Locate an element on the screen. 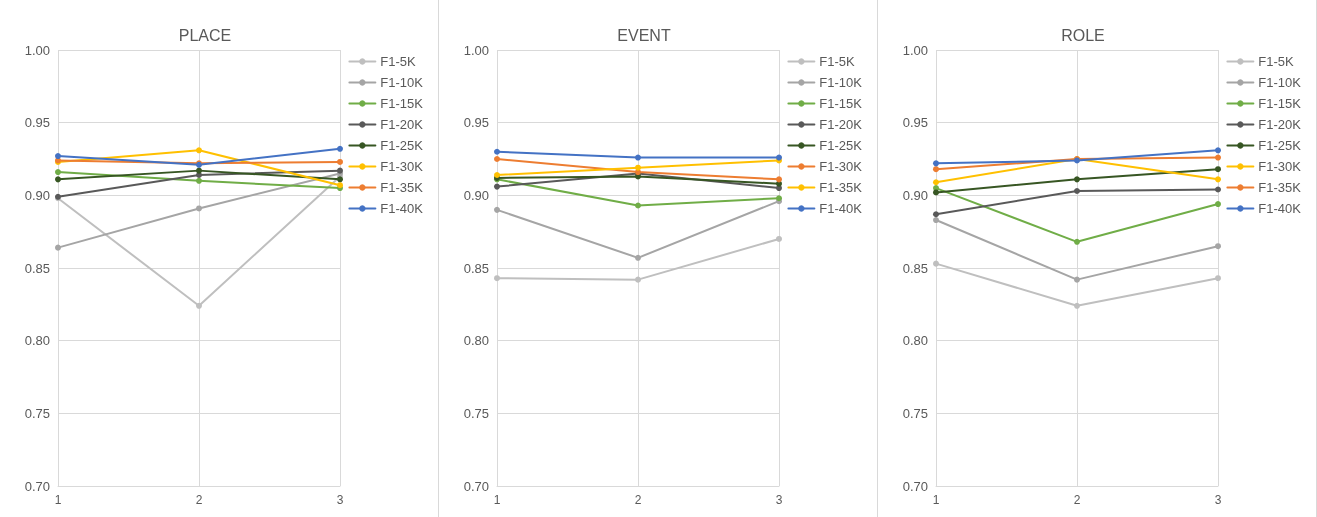 The width and height of the screenshot is (1317, 517). chart-title: PLACE is located at coordinates (205, 35).